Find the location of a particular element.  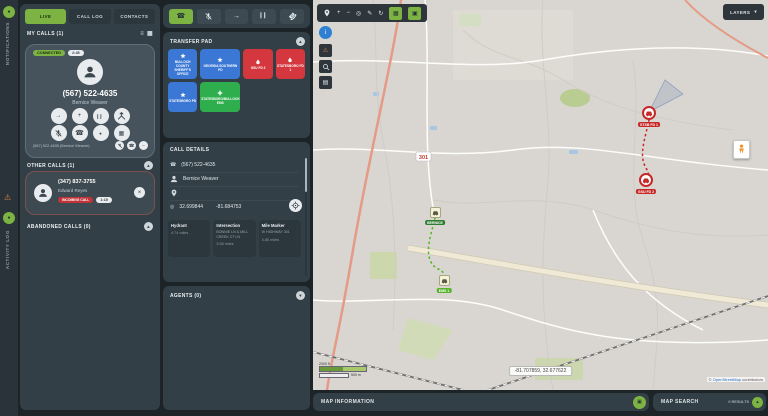

detail-phone-row: ☎ (567) 522-4635 is located at coordinates (234, 165).